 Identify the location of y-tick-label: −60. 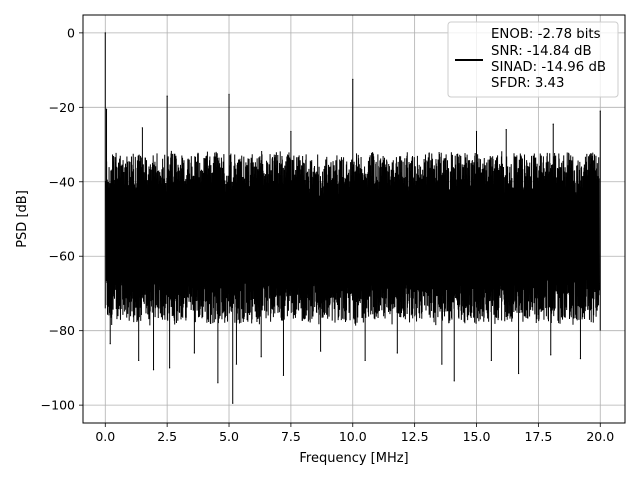
(62, 256).